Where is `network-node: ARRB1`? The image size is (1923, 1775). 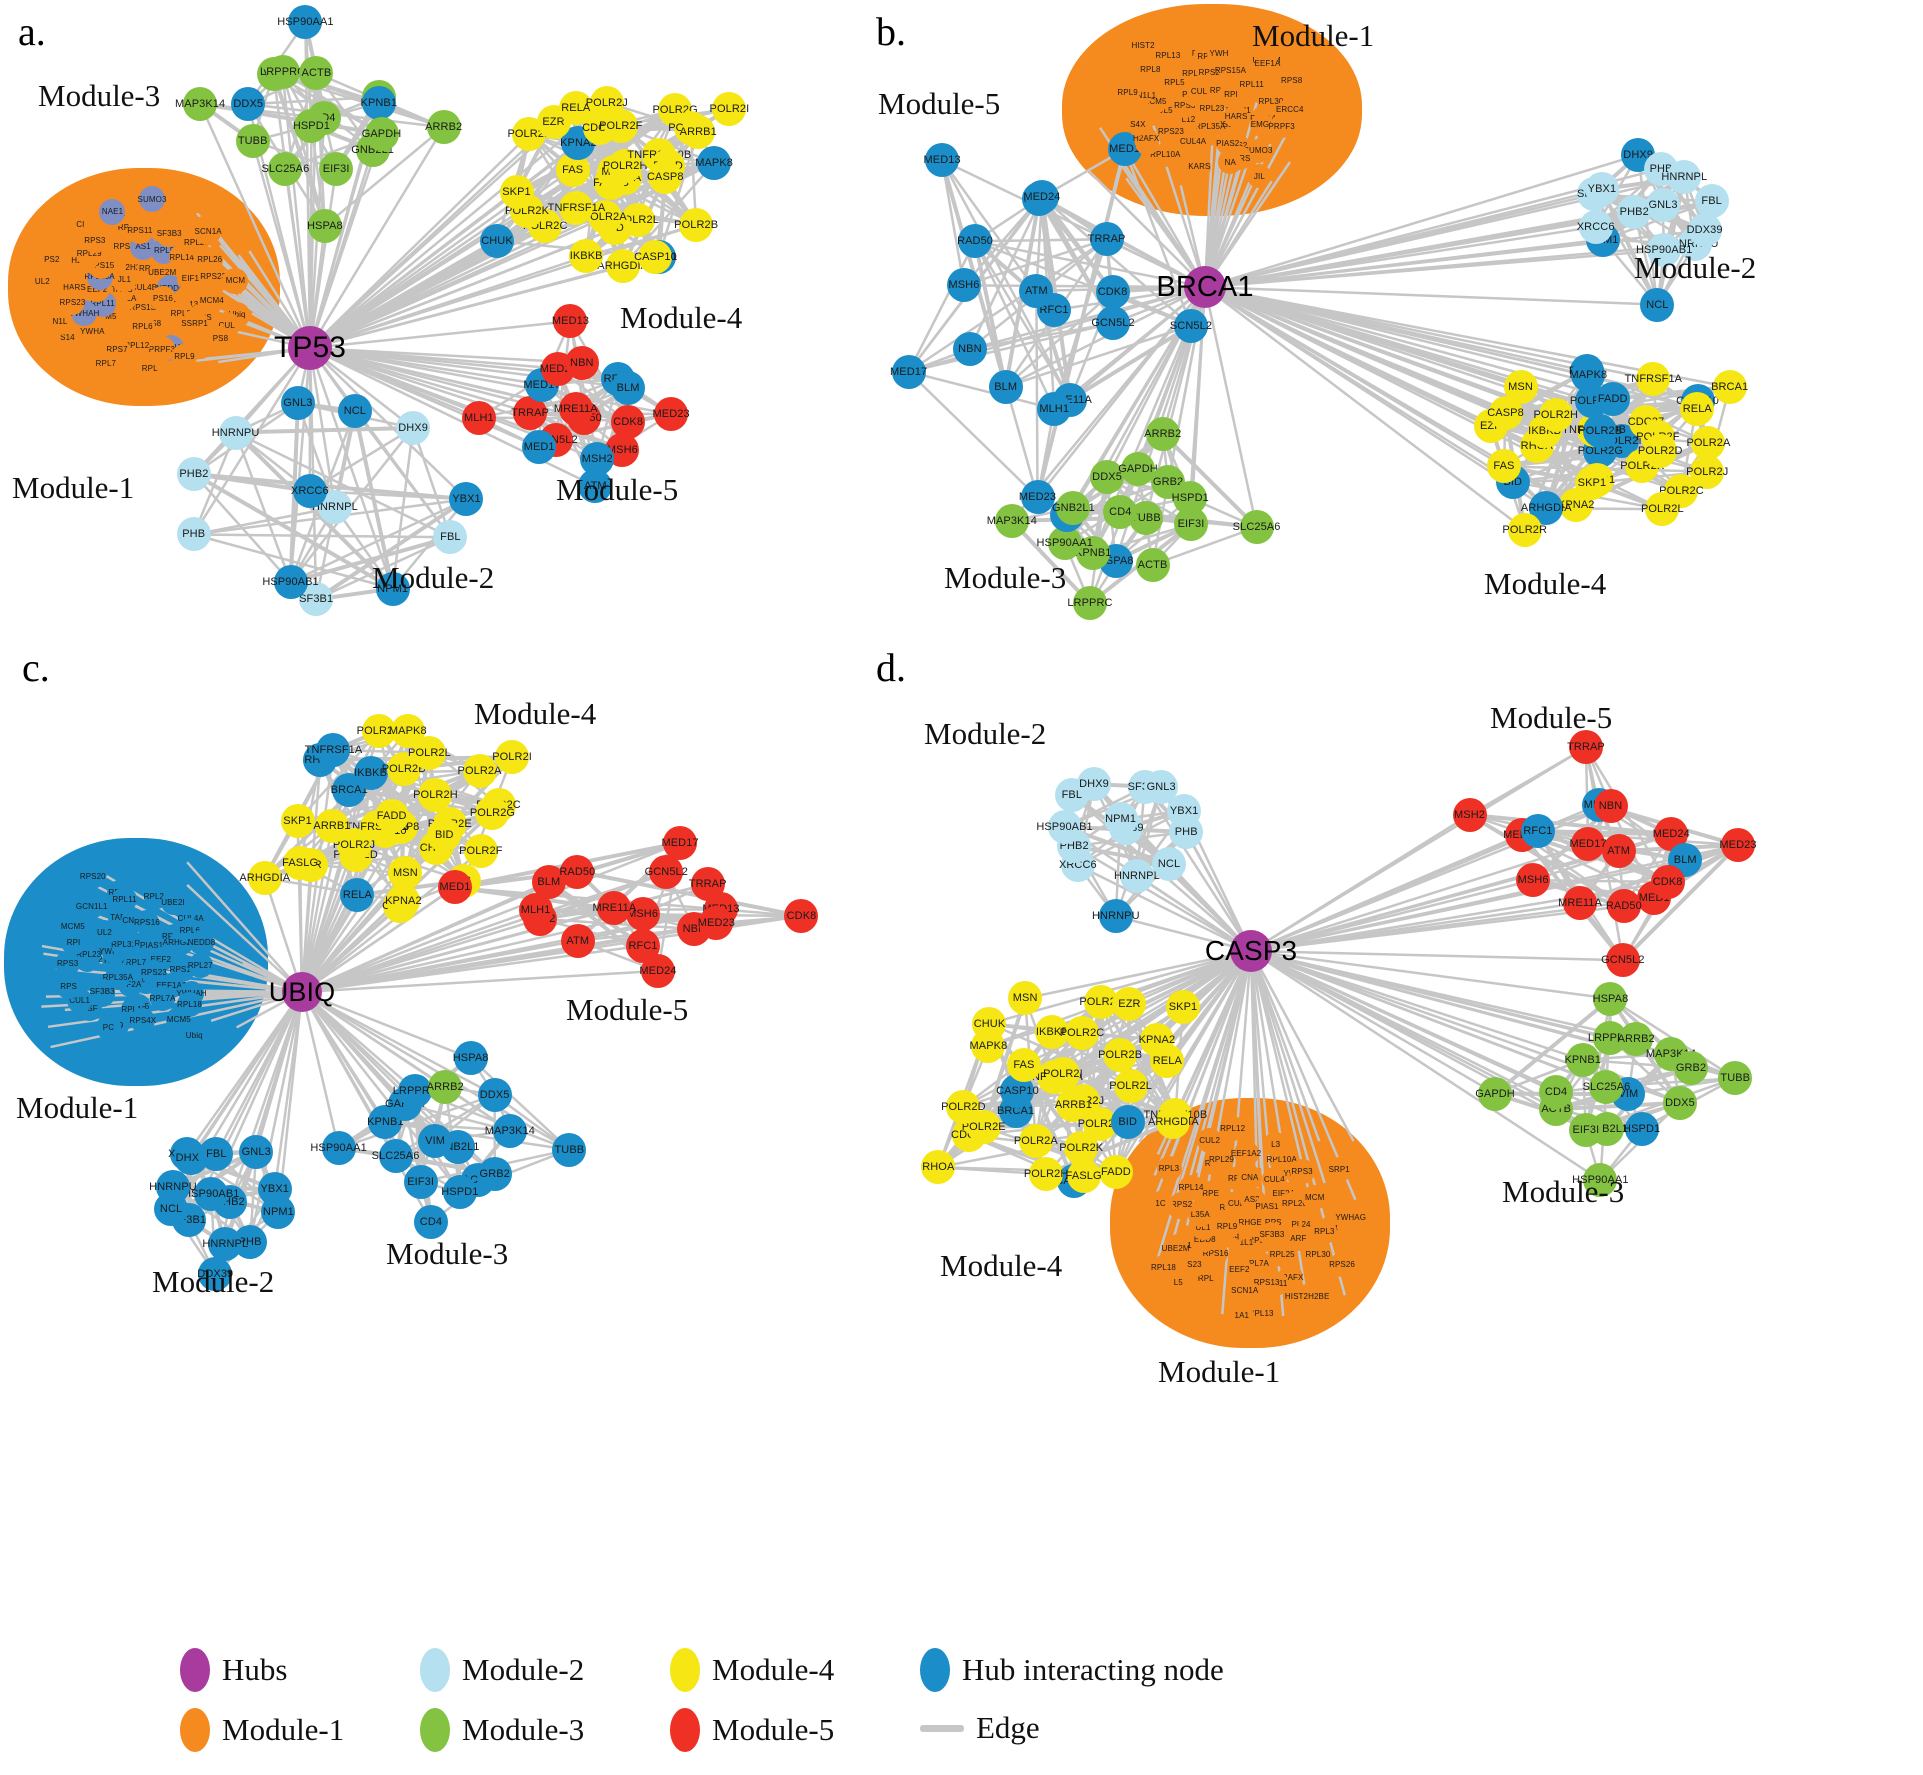
network-node: ARRB1 is located at coordinates (698, 131).